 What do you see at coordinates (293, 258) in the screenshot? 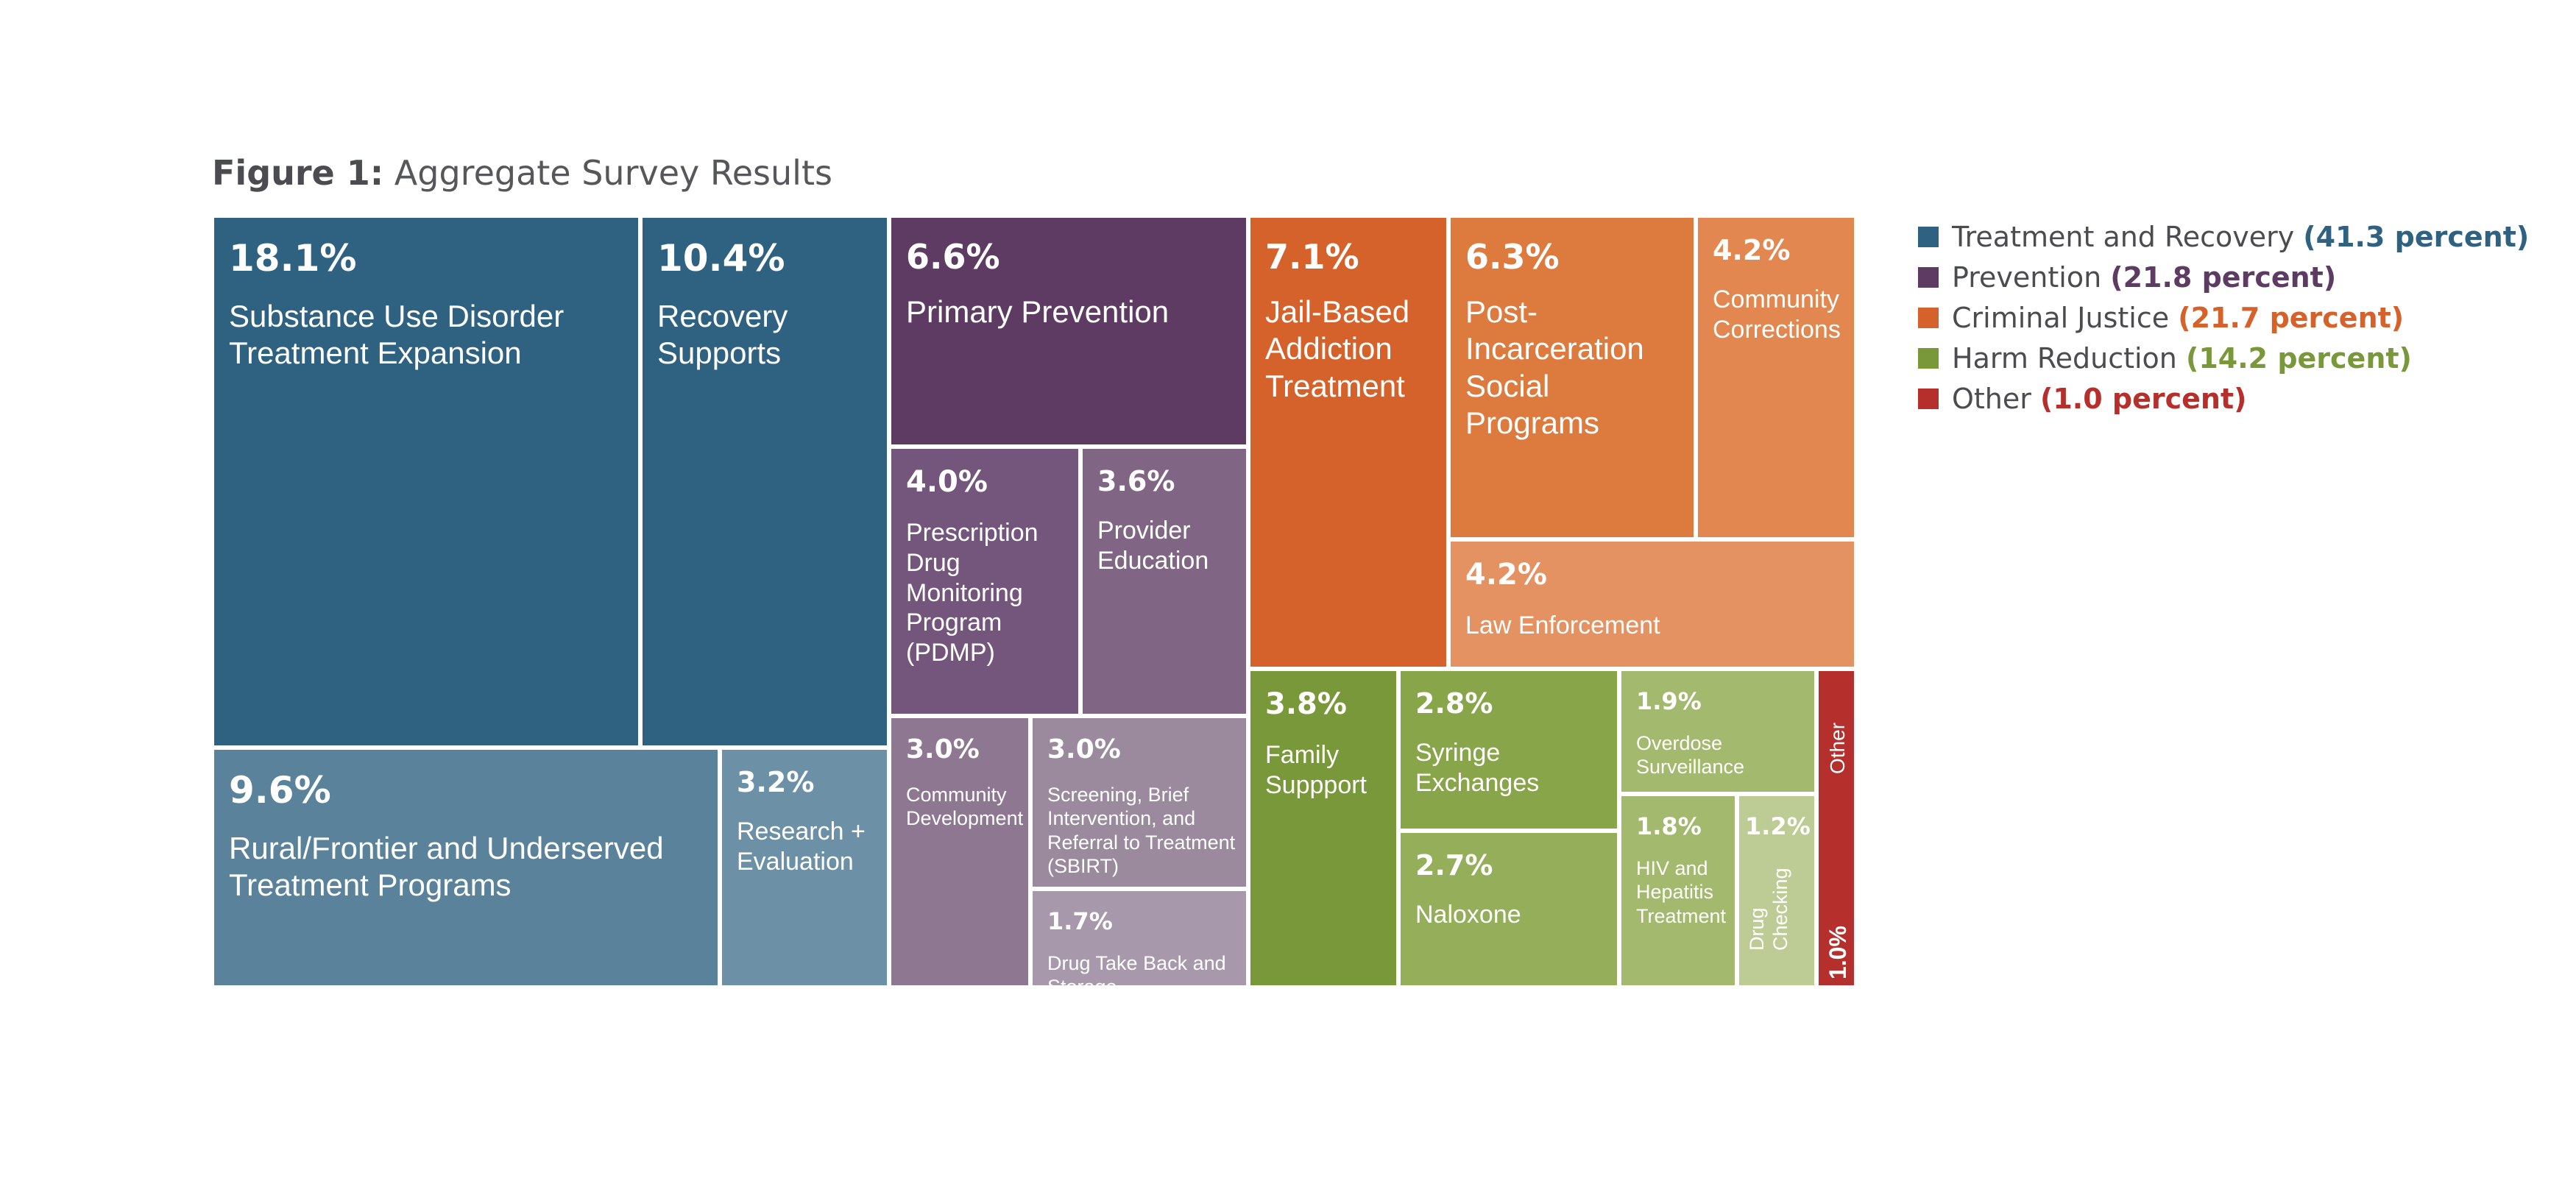
I see `tile-sud-treatment-expansion-percent: 18.1%` at bounding box center [293, 258].